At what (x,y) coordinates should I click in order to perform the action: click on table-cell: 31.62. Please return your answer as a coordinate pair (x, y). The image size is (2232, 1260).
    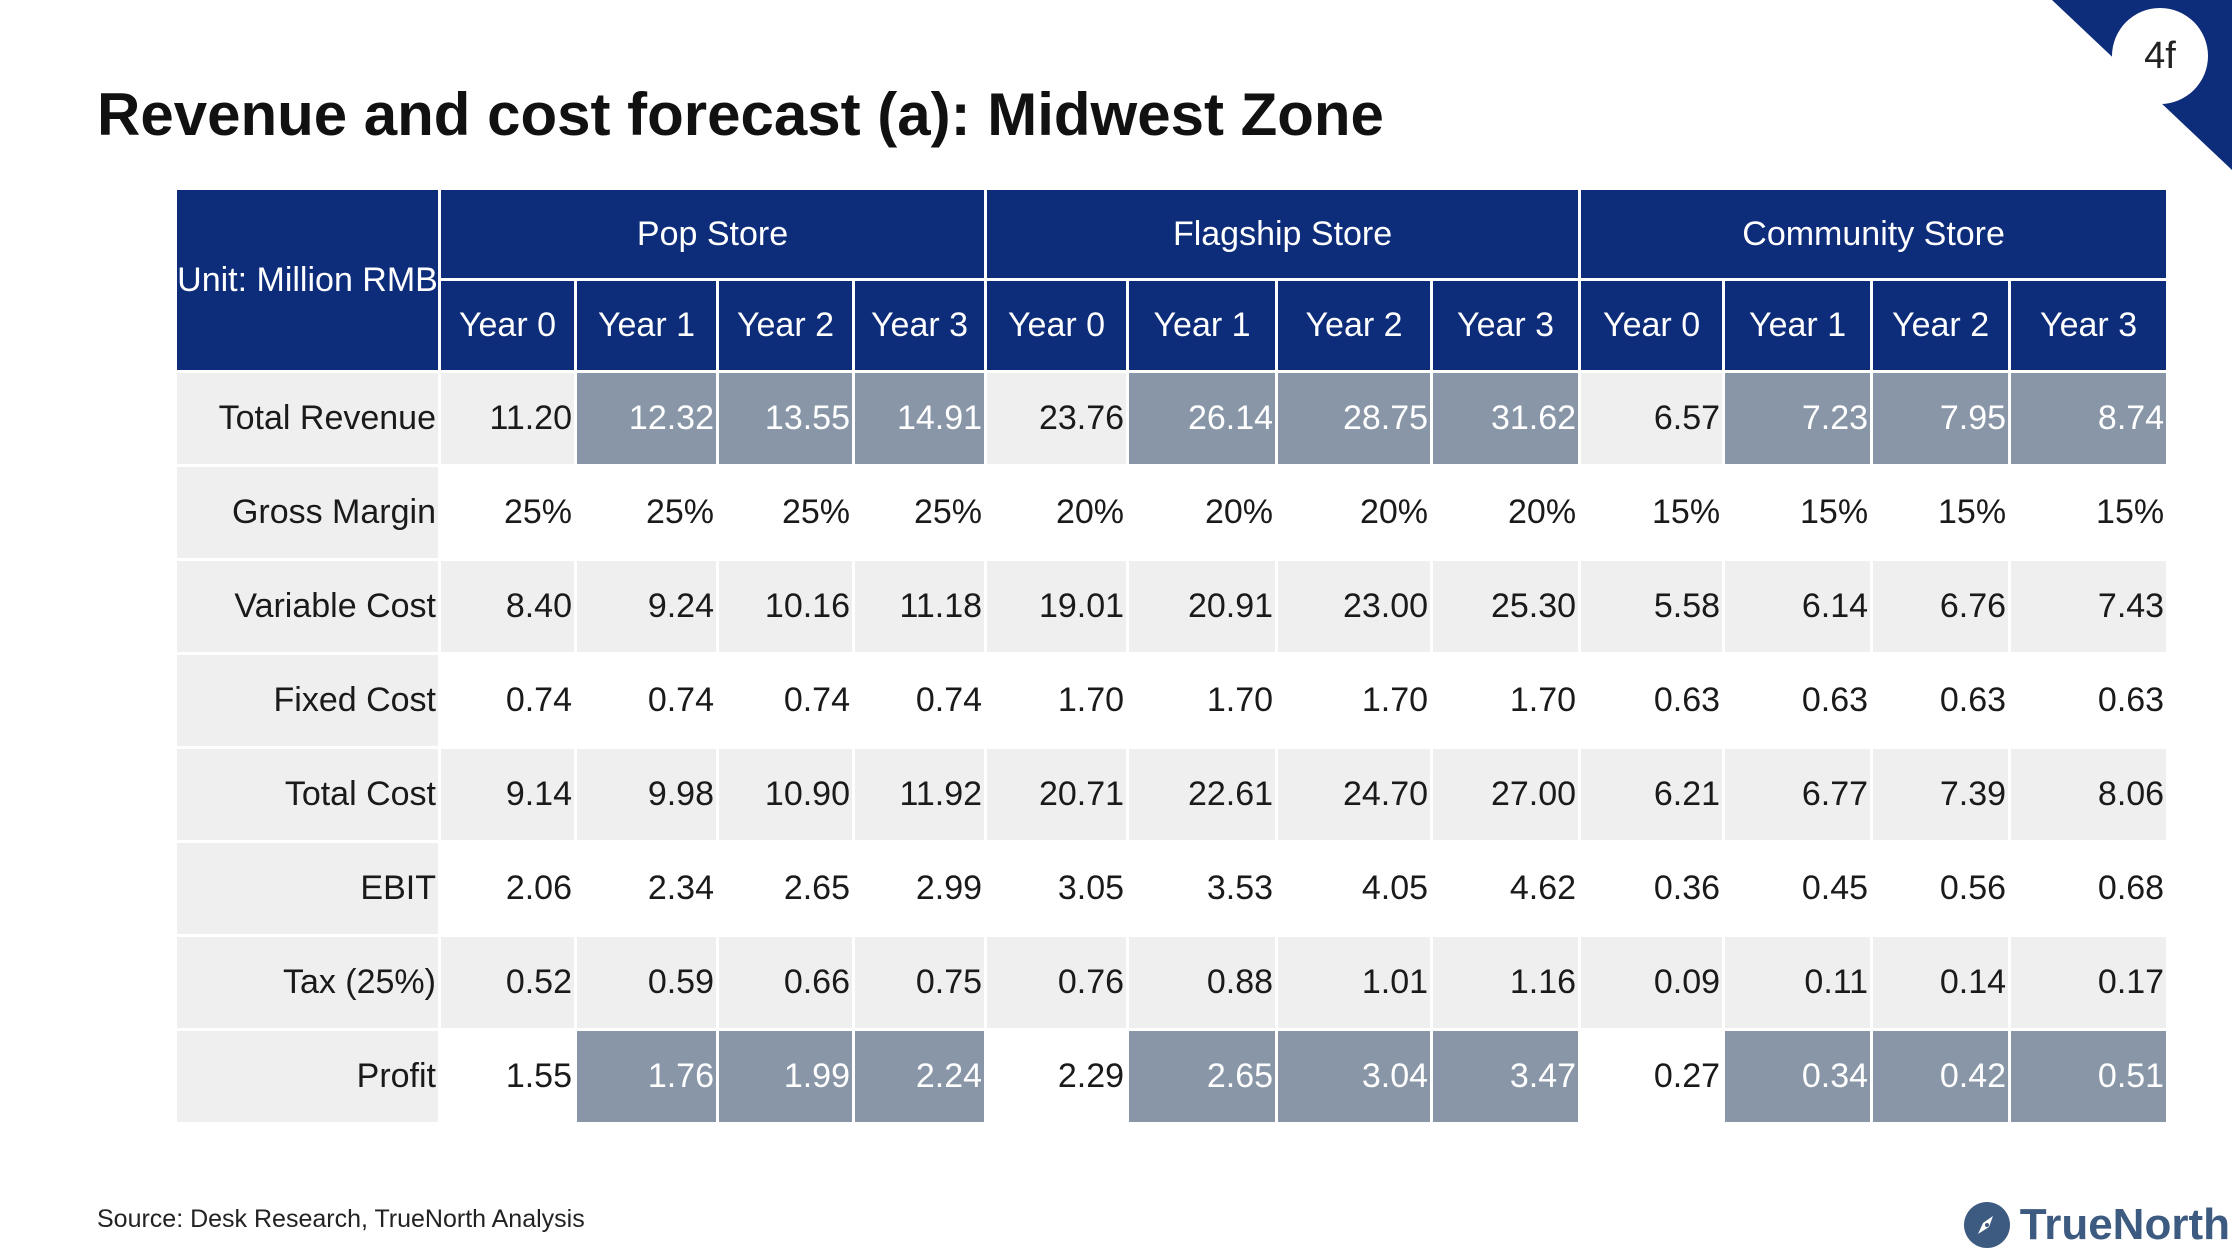
    Looking at the image, I should click on (1506, 418).